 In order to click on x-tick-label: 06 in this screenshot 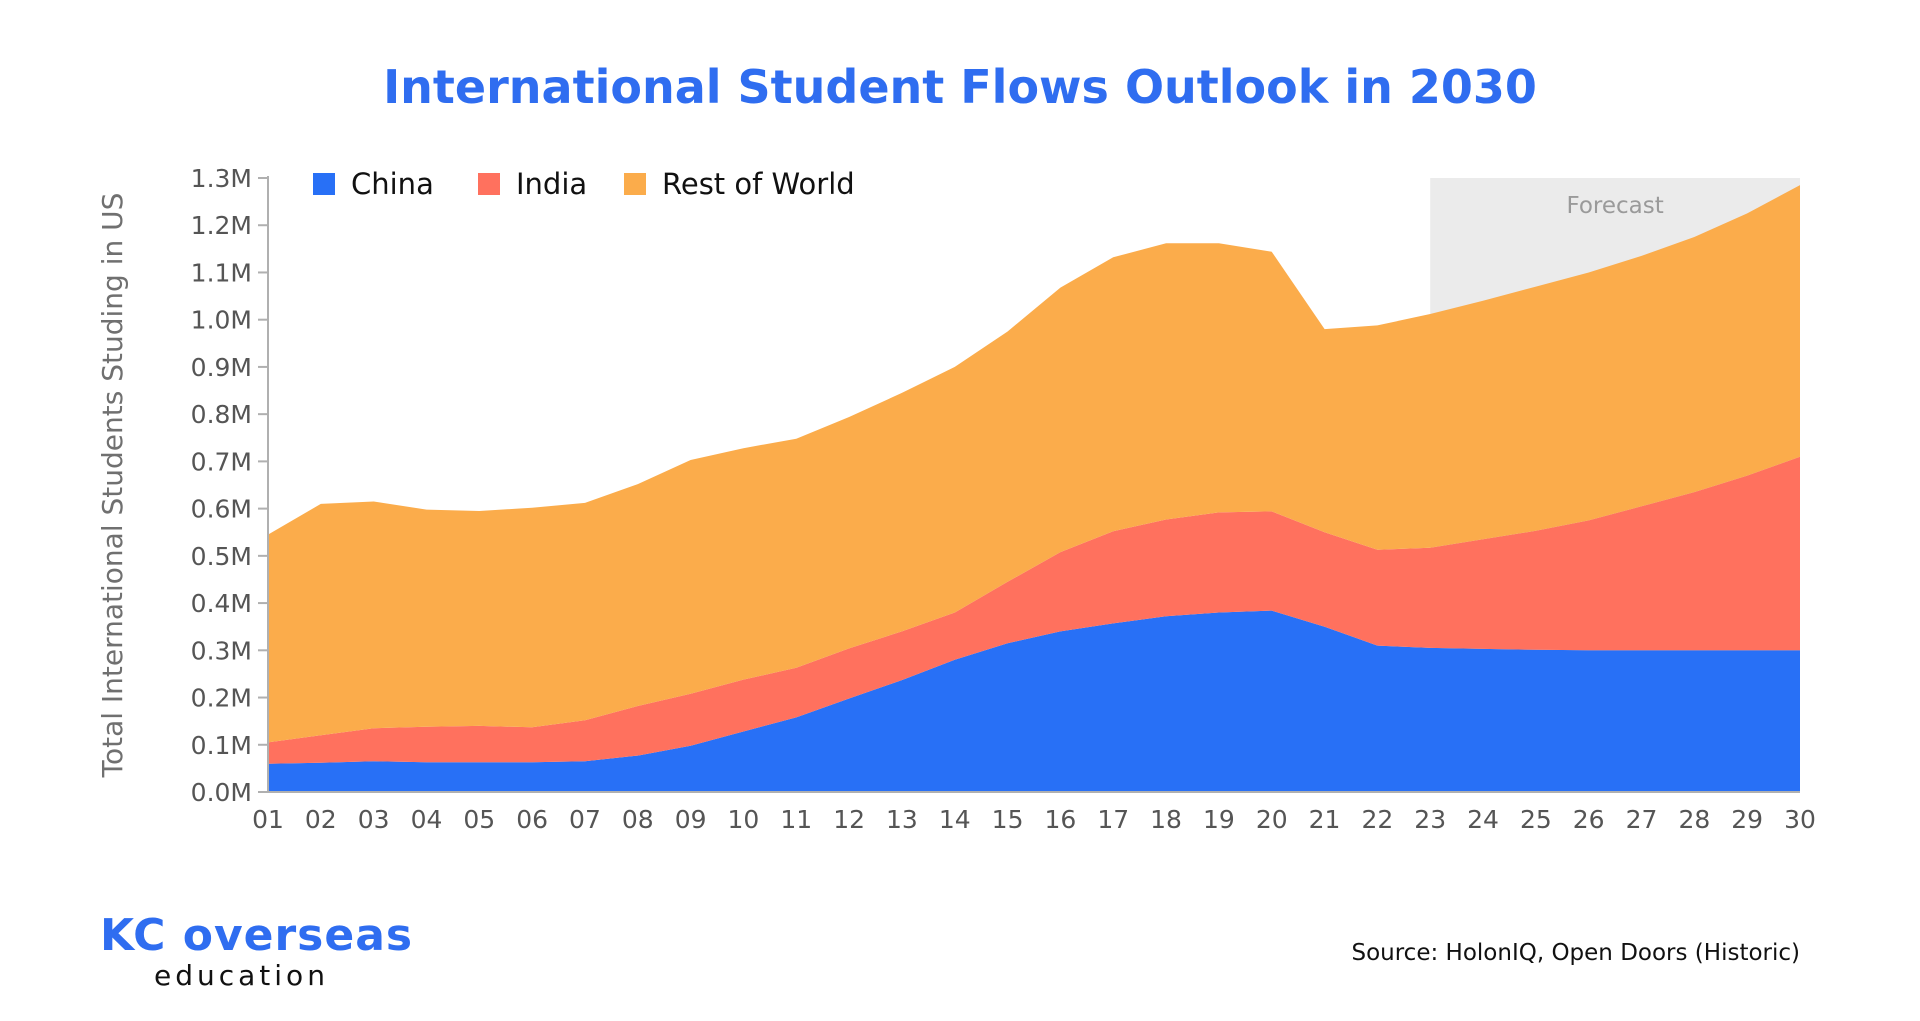, I will do `click(532, 819)`.